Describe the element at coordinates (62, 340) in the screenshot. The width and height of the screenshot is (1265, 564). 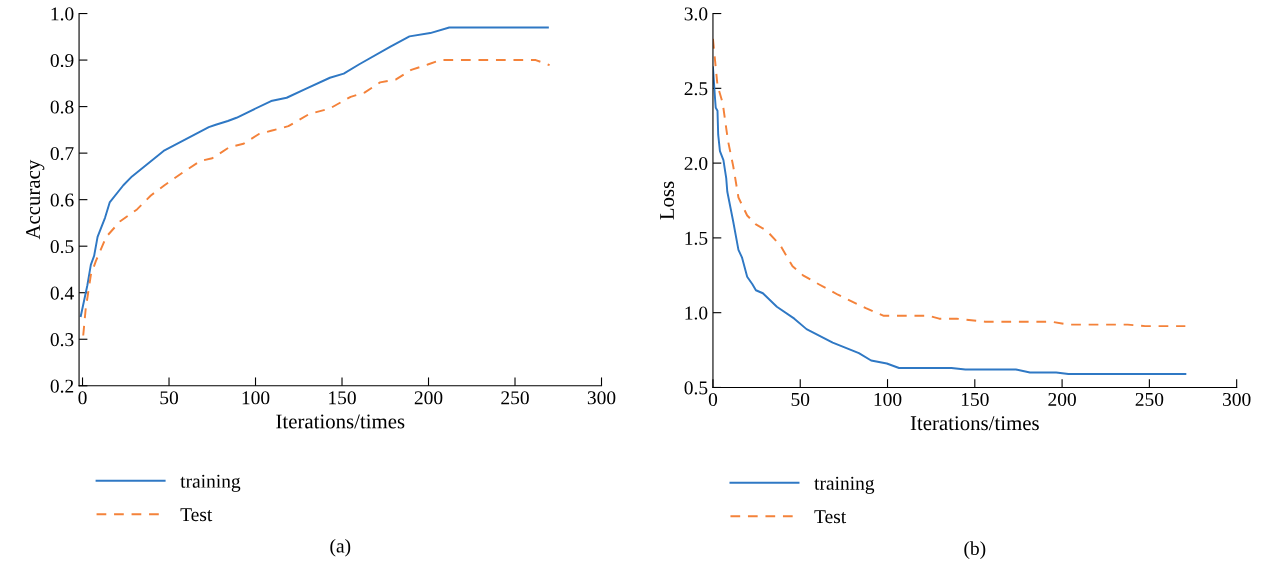
I see `y-tick-label: 0.3` at that location.